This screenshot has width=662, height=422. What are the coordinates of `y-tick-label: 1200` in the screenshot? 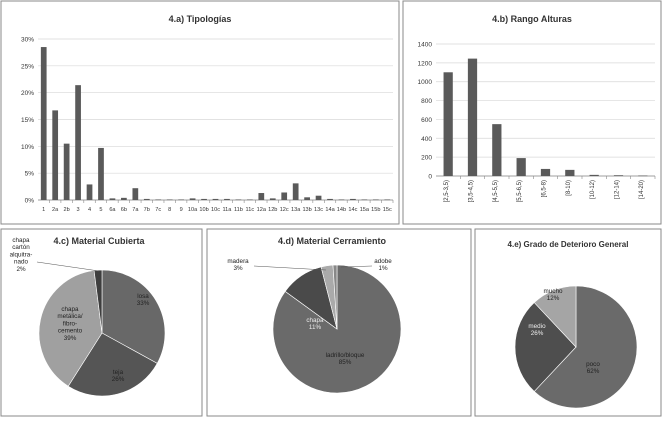 It's located at (425, 63).